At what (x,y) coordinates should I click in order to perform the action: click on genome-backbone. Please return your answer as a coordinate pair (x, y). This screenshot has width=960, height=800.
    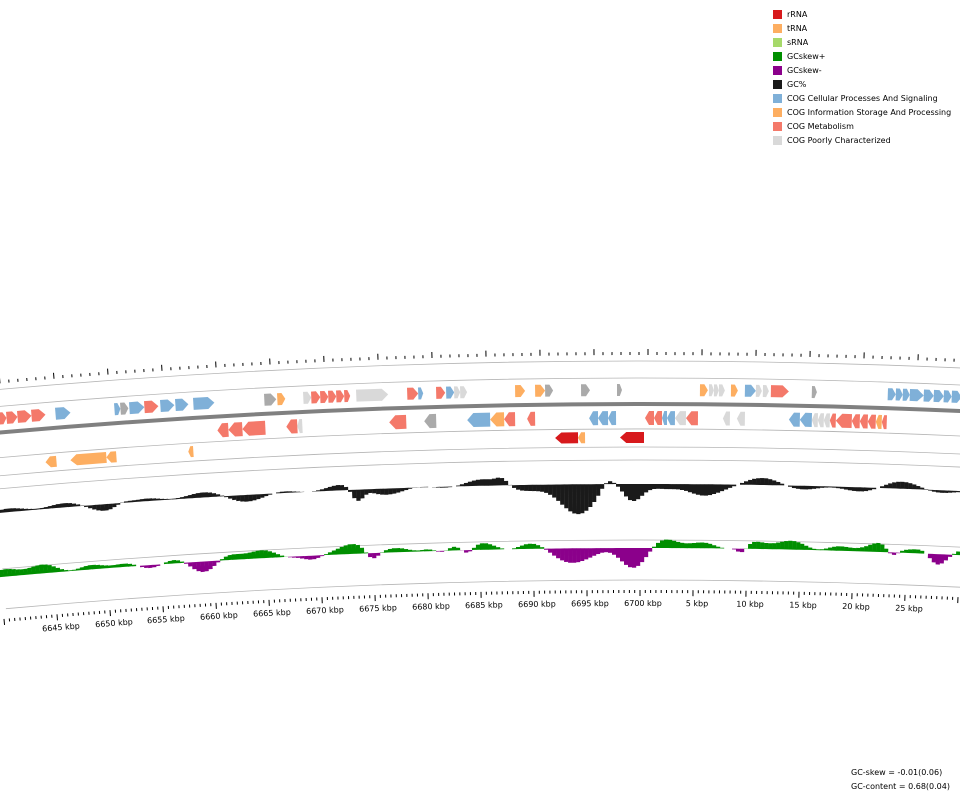
    Looking at the image, I should click on (480, 418).